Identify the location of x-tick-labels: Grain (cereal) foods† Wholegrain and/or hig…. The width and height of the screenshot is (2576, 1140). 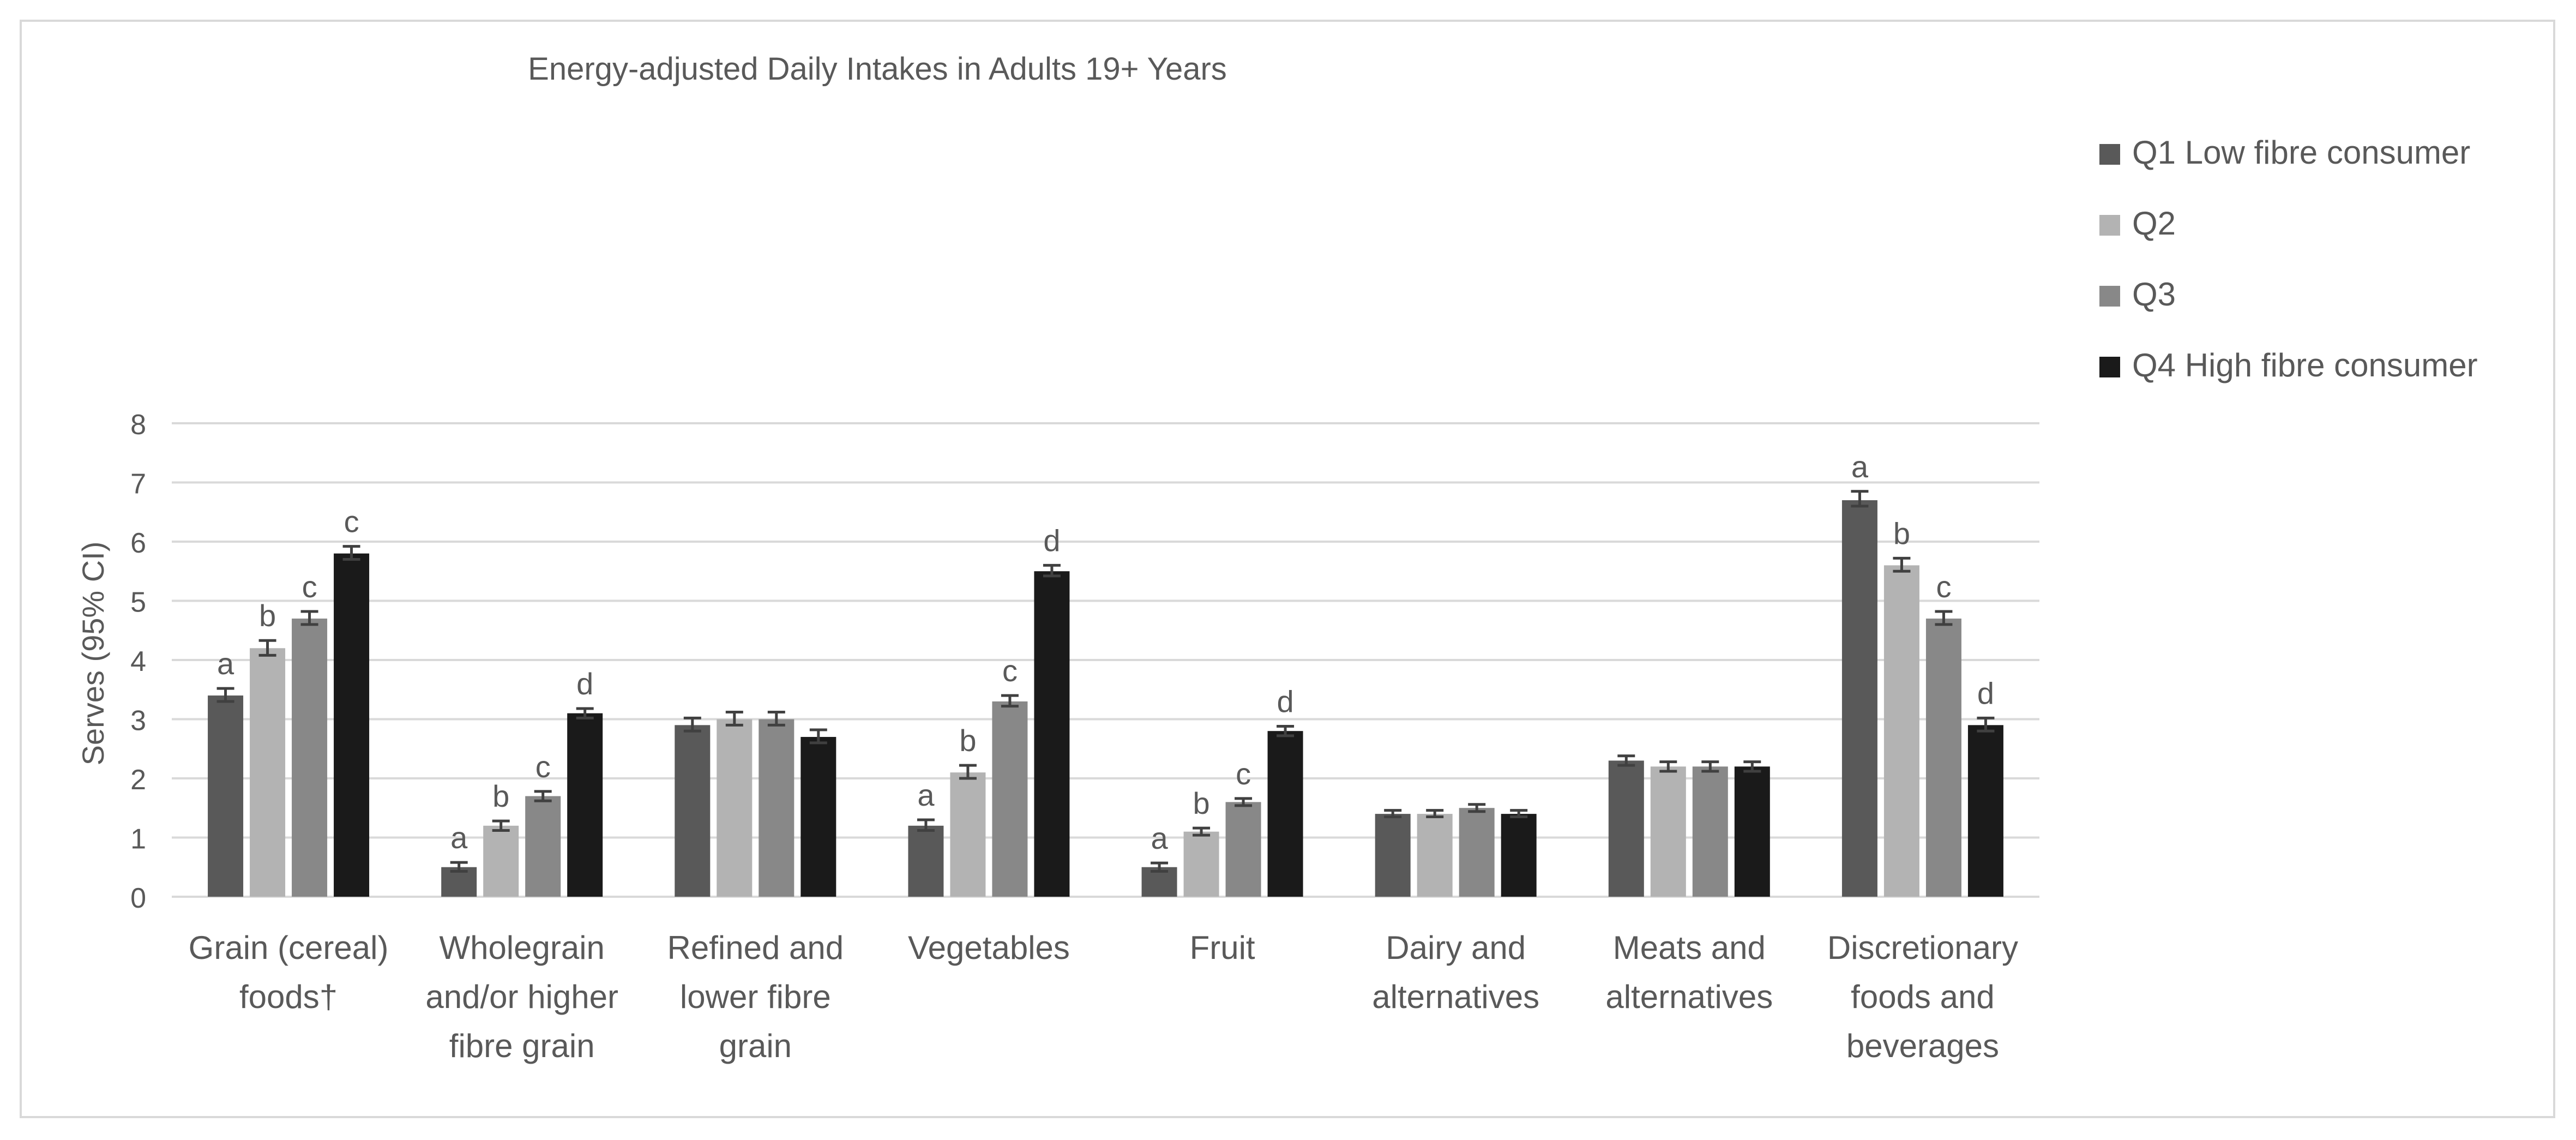
(1103, 996).